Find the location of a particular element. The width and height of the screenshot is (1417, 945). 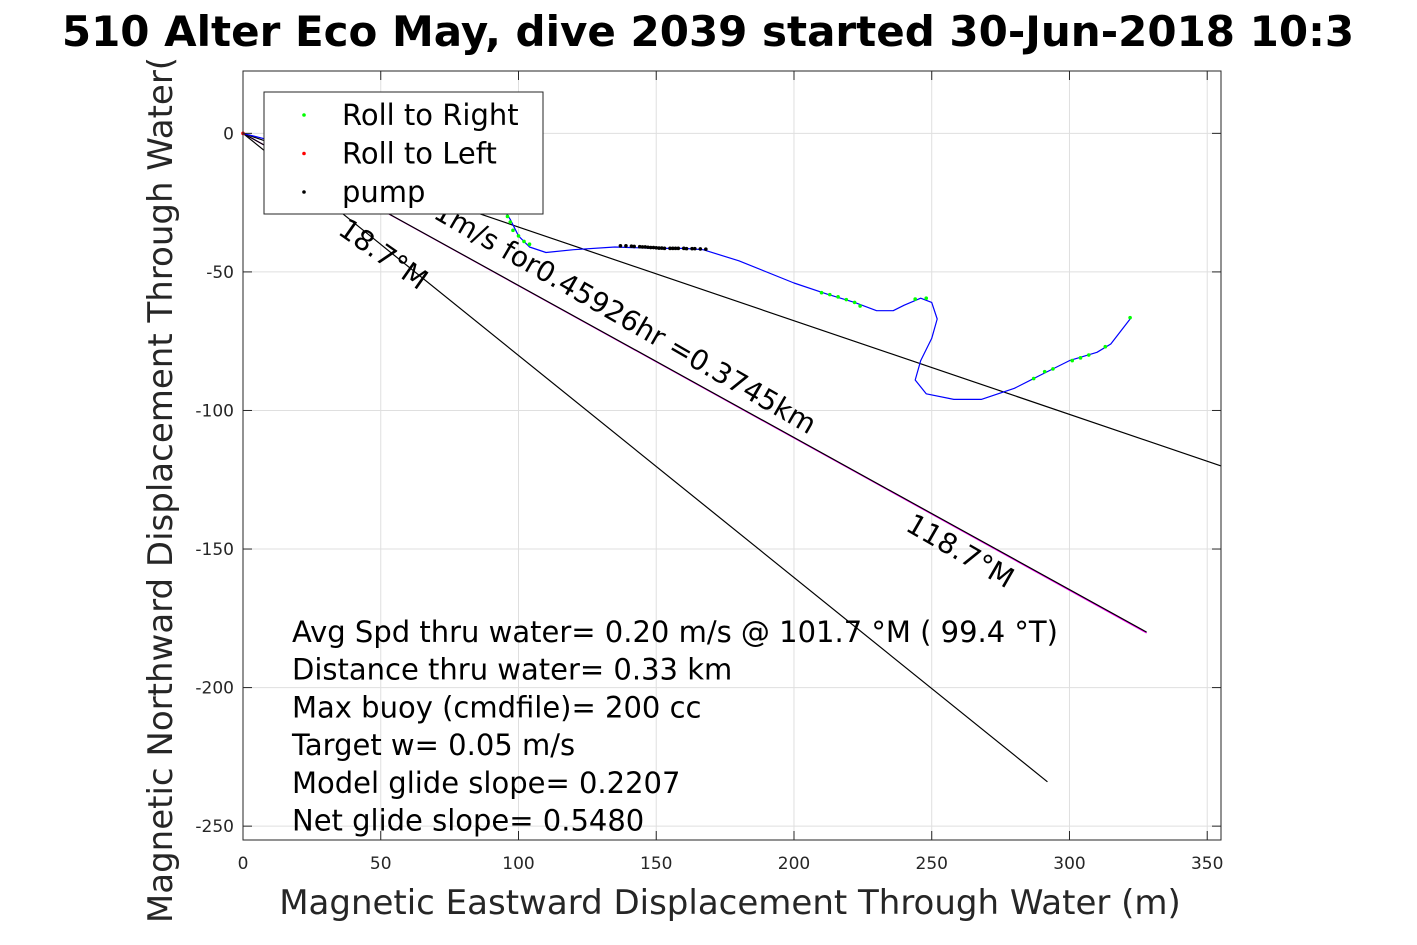

legend-label-2: pump is located at coordinates (383, 192).